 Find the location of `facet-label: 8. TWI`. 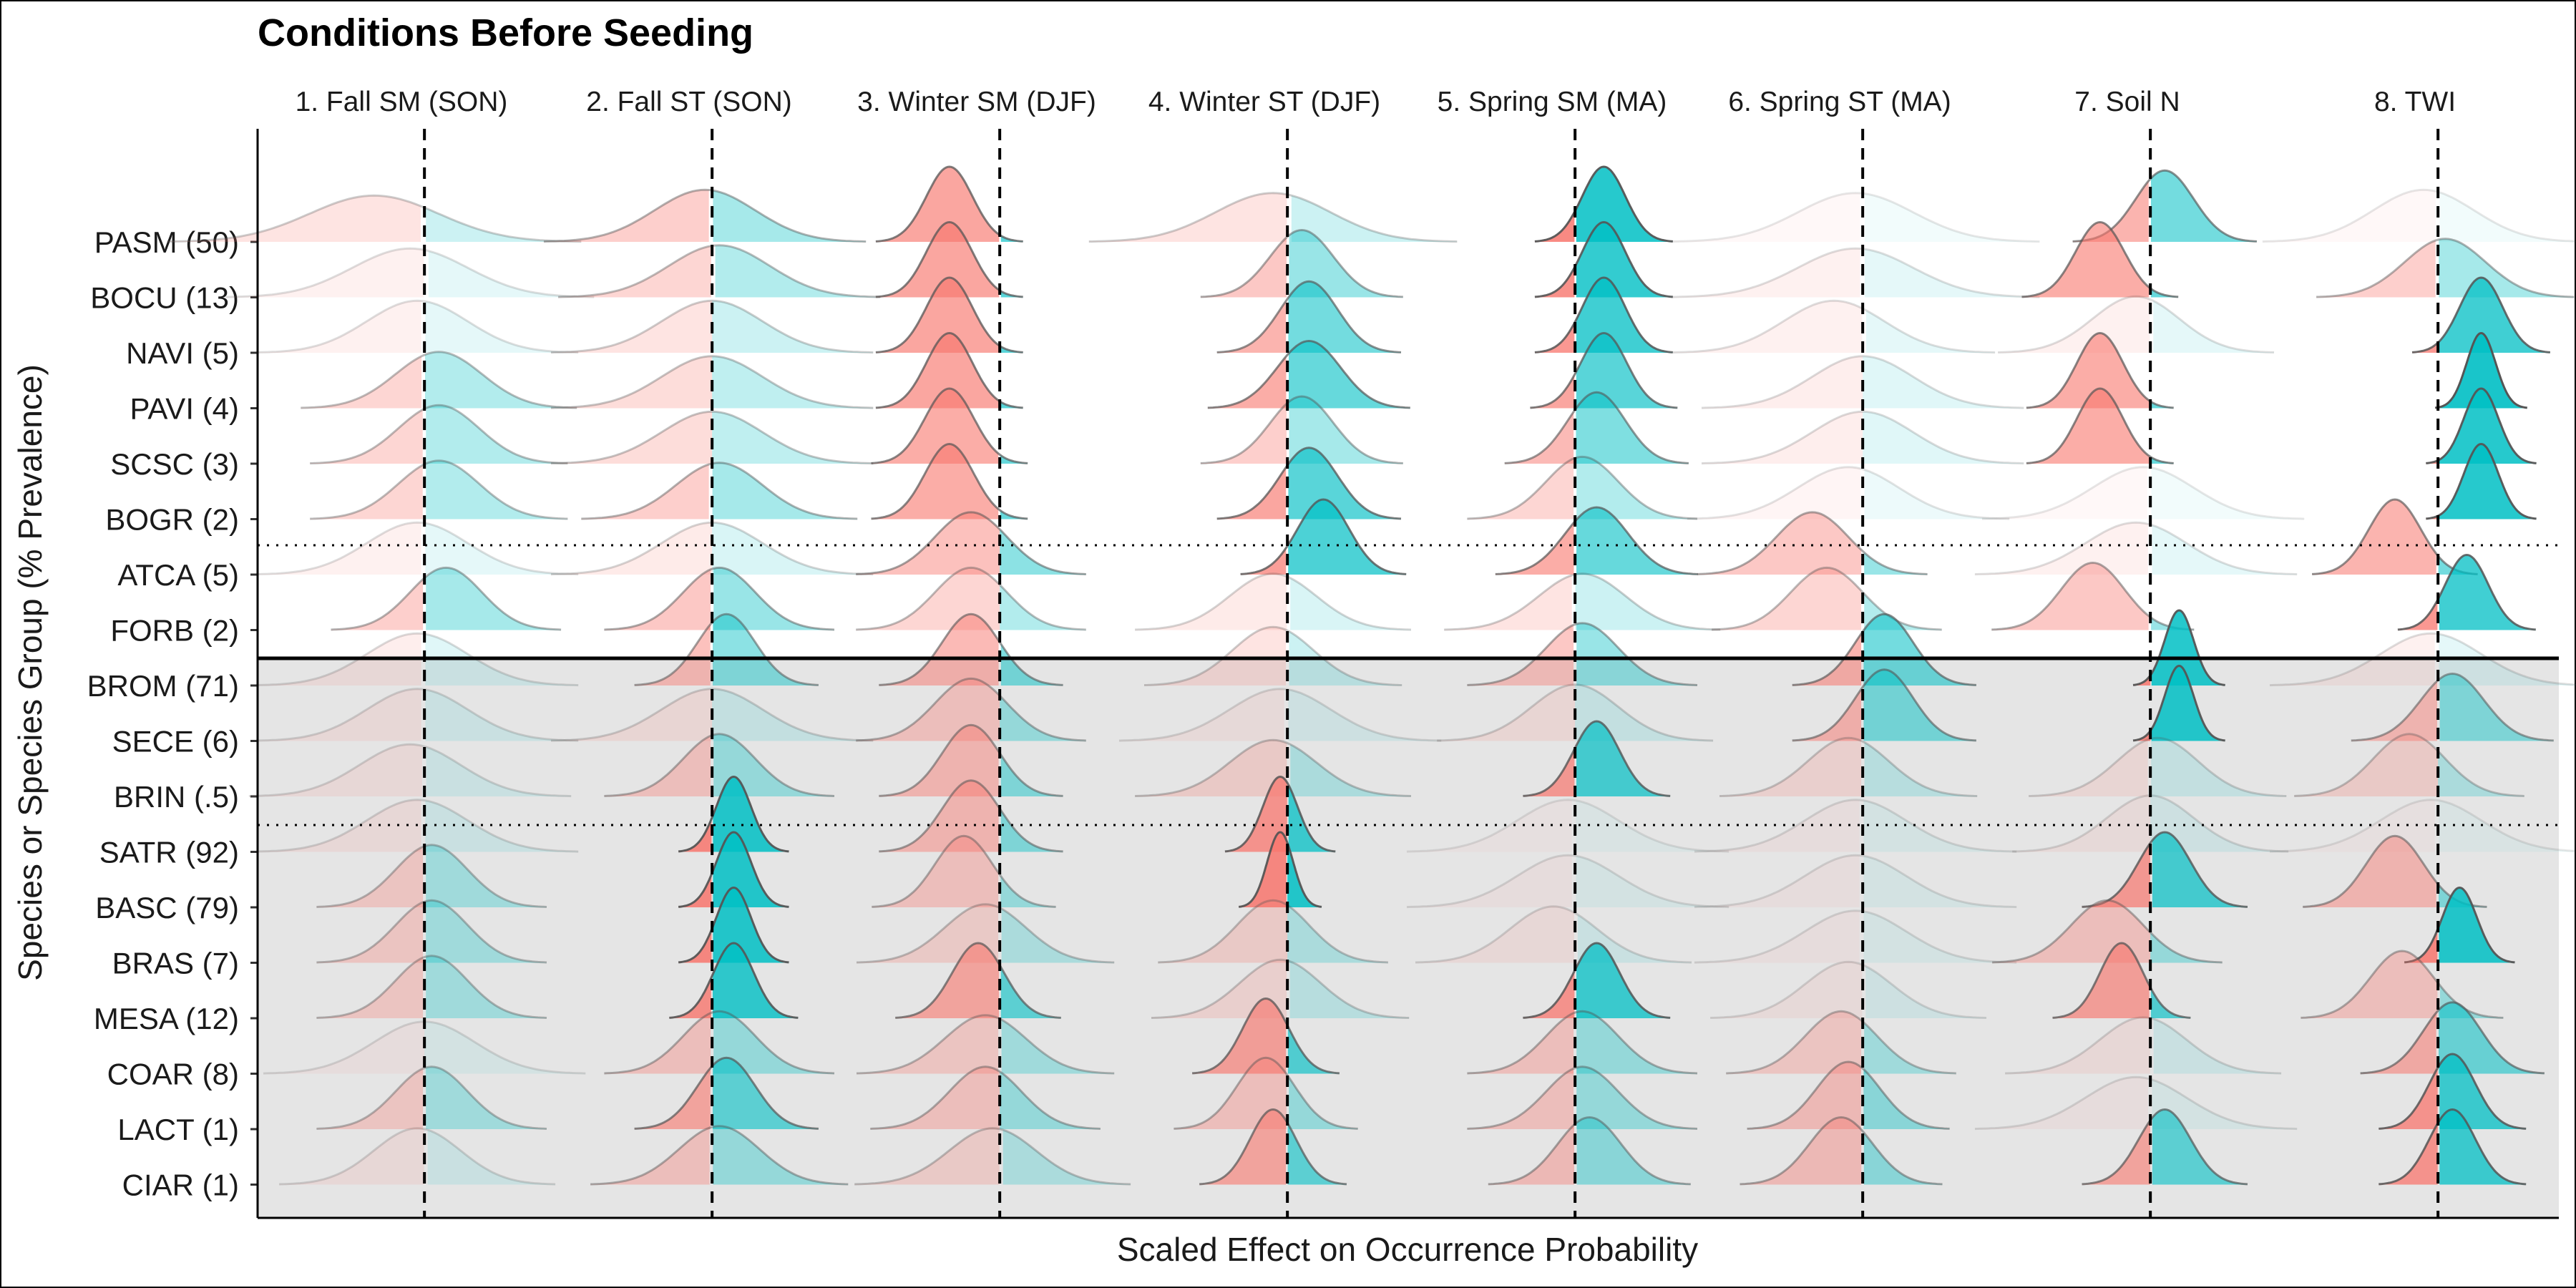

facet-label: 8. TWI is located at coordinates (2415, 102).